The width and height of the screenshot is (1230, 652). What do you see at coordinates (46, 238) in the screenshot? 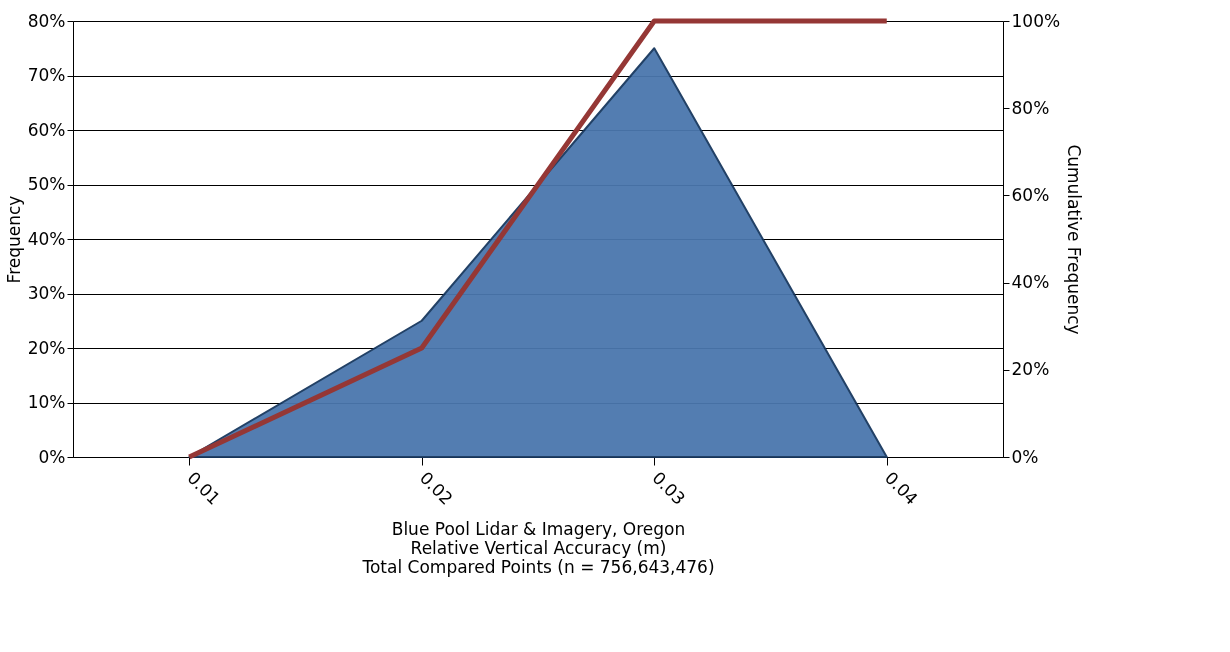
I see `y-tick-label: 40%` at bounding box center [46, 238].